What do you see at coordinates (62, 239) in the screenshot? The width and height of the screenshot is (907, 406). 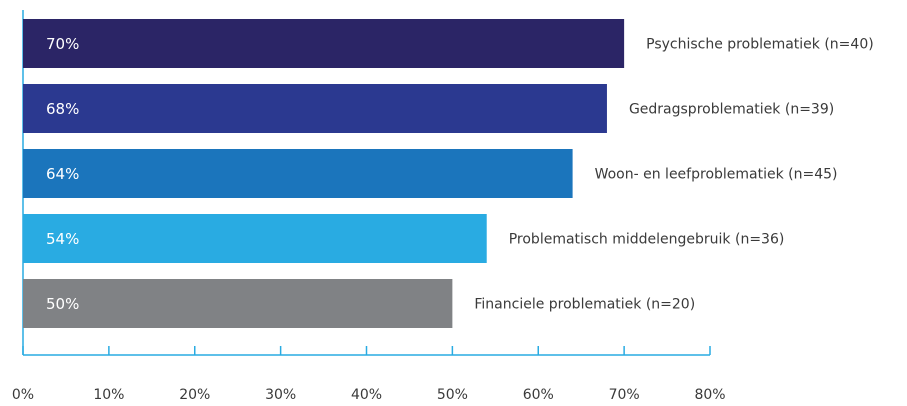 I see `value-label: 54%` at bounding box center [62, 239].